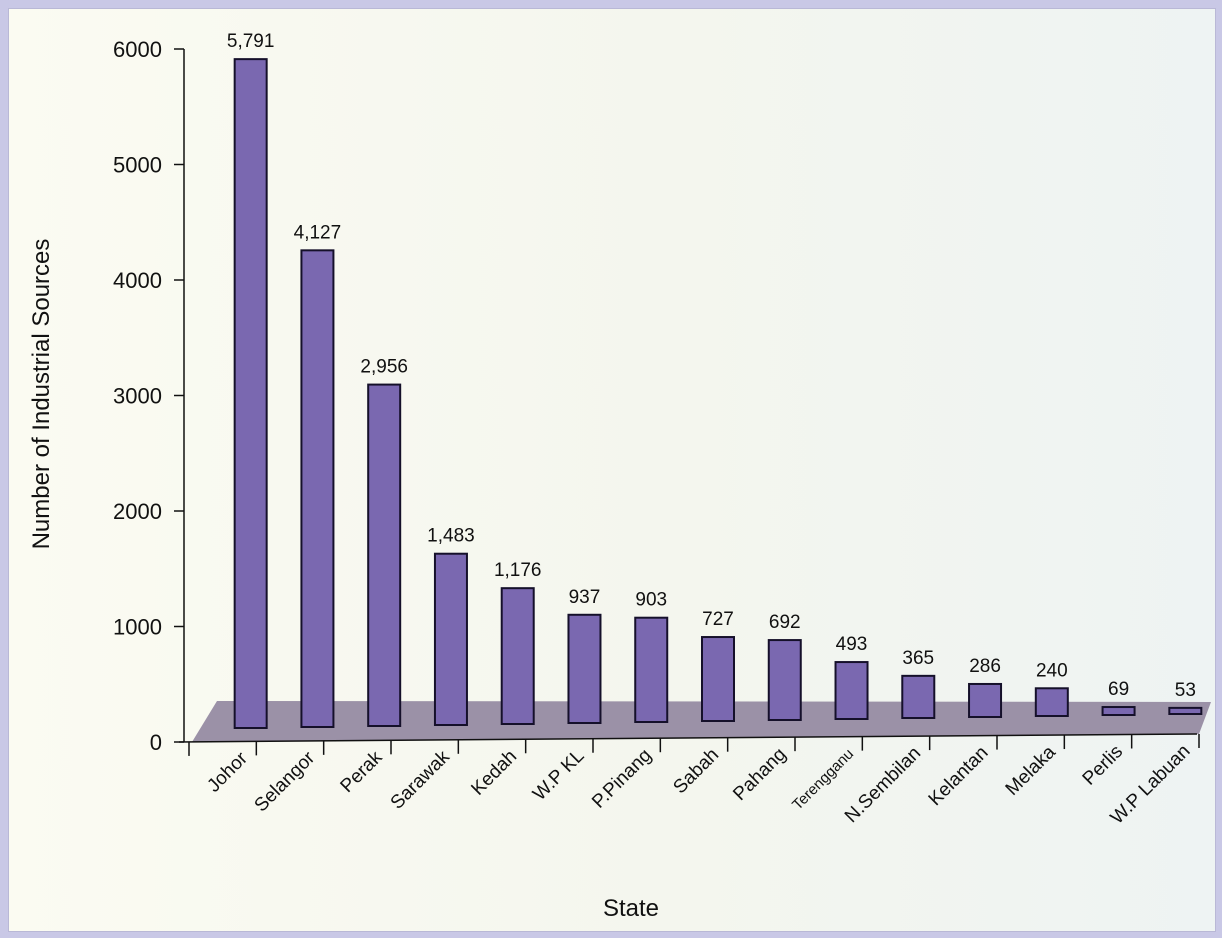  What do you see at coordinates (918, 658) in the screenshot?
I see `data-label: 365` at bounding box center [918, 658].